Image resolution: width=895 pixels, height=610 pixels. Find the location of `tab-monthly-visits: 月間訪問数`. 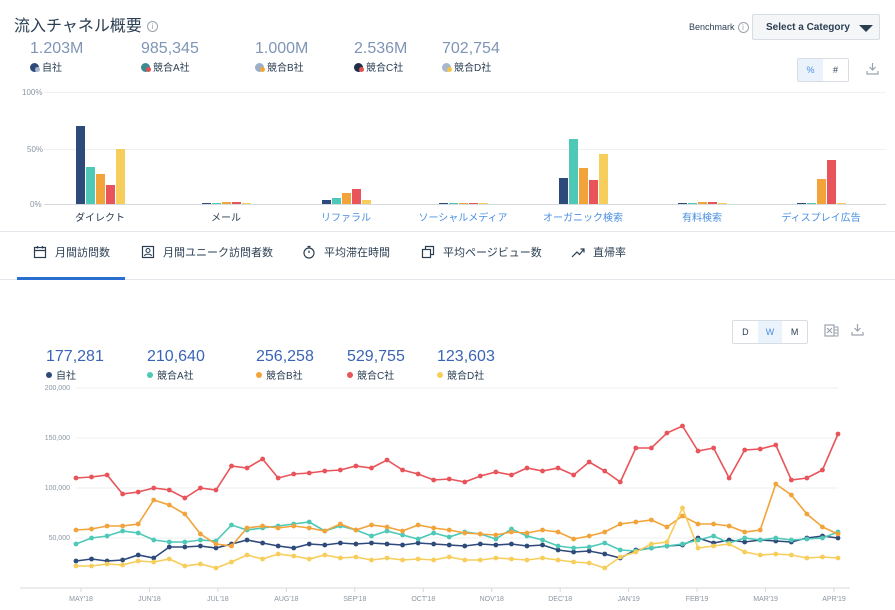

tab-monthly-visits: 月間訪問数 is located at coordinates (71, 252).